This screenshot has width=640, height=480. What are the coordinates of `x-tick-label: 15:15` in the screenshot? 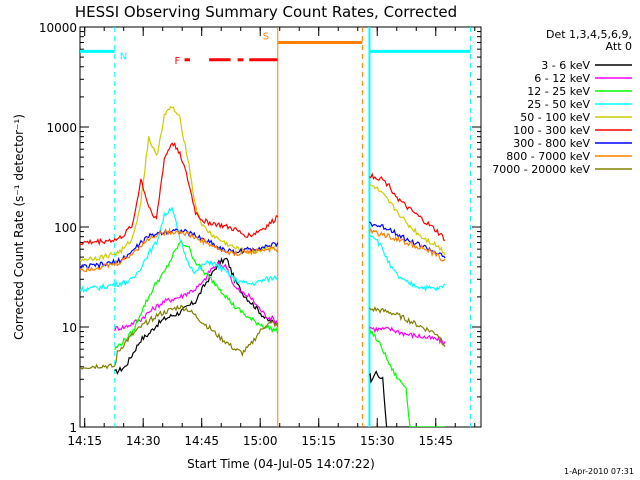 It's located at (318, 441).